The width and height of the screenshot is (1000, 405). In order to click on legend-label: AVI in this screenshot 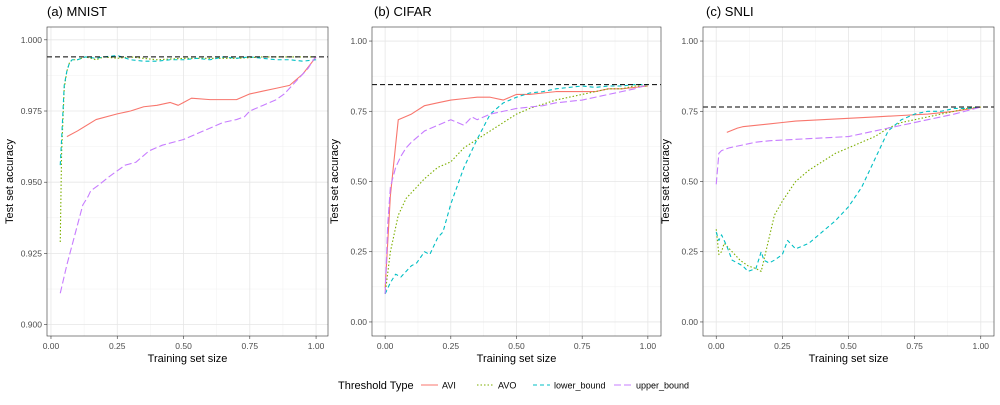, I will do `click(449, 386)`.